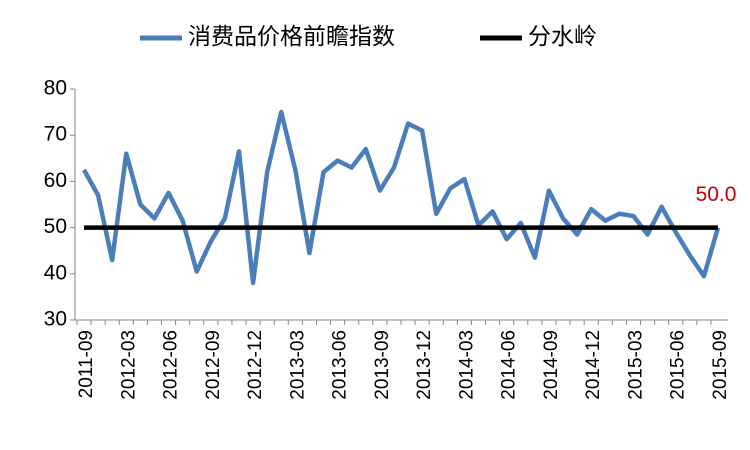 The image size is (750, 450). What do you see at coordinates (55, 88) in the screenshot?
I see `y-tick-label: 80` at bounding box center [55, 88].